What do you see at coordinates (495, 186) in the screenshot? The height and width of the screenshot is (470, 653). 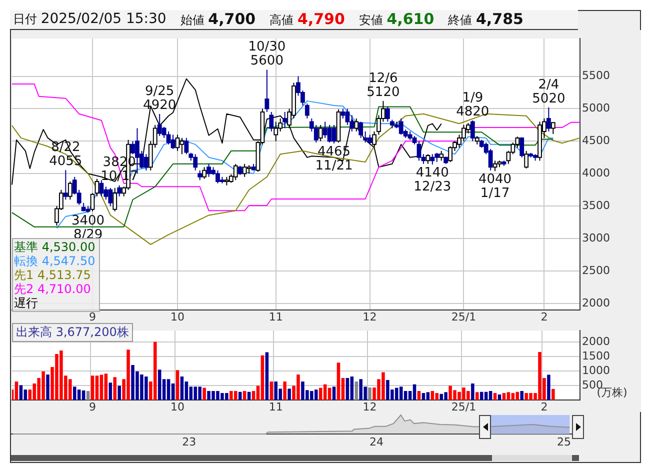 I see `annotation: 4040 1/17` at bounding box center [495, 186].